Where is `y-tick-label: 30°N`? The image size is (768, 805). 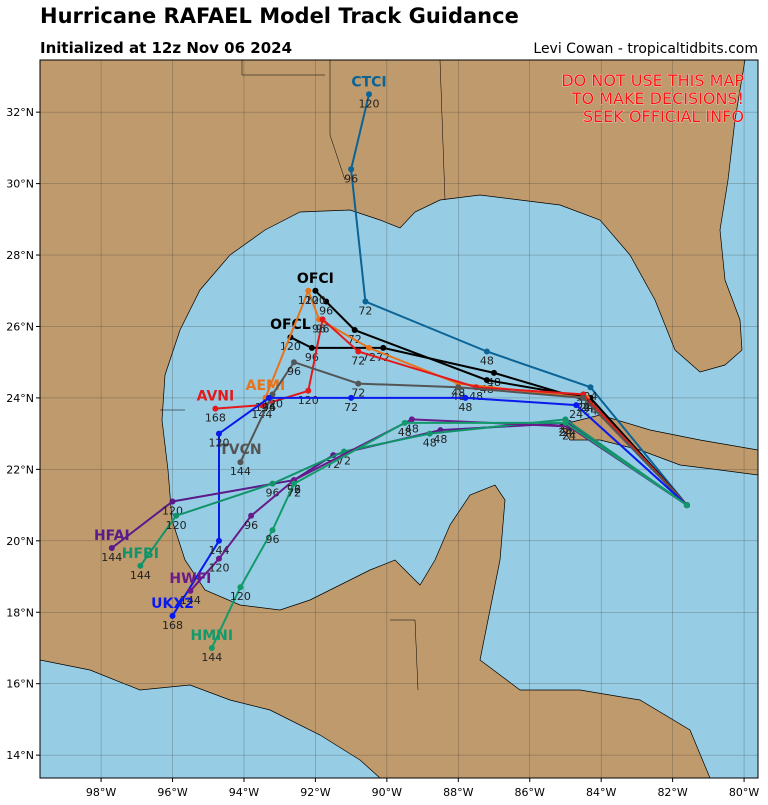
y-tick-label: 30°N is located at coordinates (20, 184).